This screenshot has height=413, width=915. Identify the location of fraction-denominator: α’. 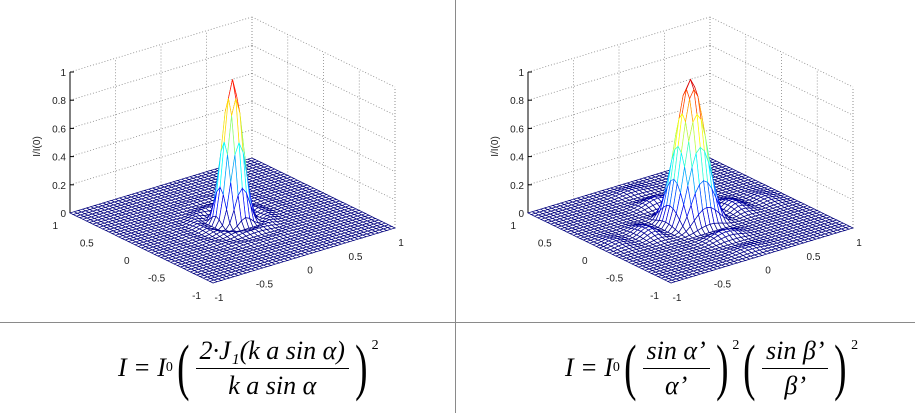
(676, 385).